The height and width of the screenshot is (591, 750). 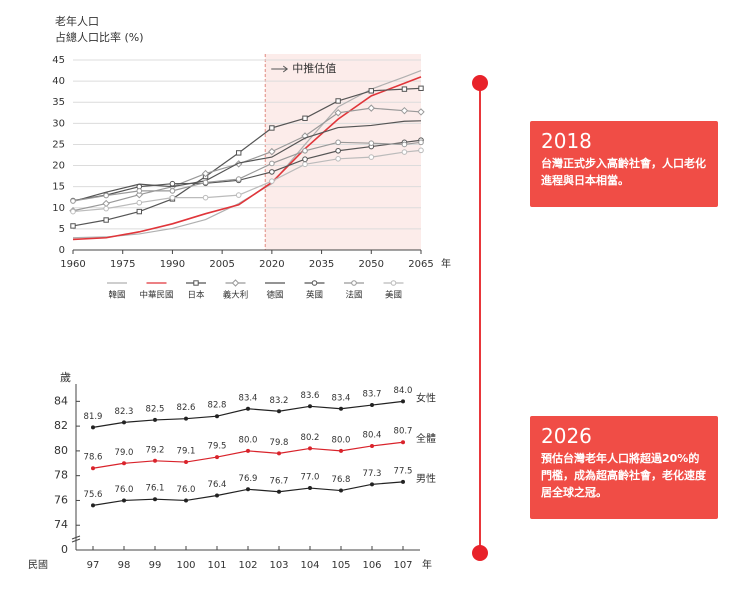 What do you see at coordinates (124, 565) in the screenshot?
I see `x-tick-label: 98` at bounding box center [124, 565].